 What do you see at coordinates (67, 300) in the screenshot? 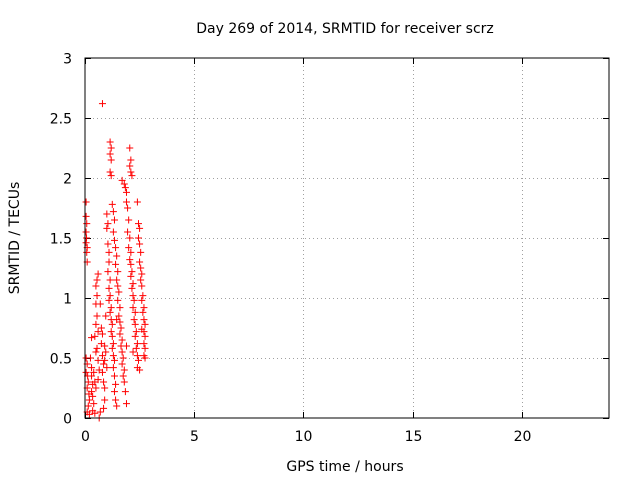
I see `y-tick-label: 1` at bounding box center [67, 300].